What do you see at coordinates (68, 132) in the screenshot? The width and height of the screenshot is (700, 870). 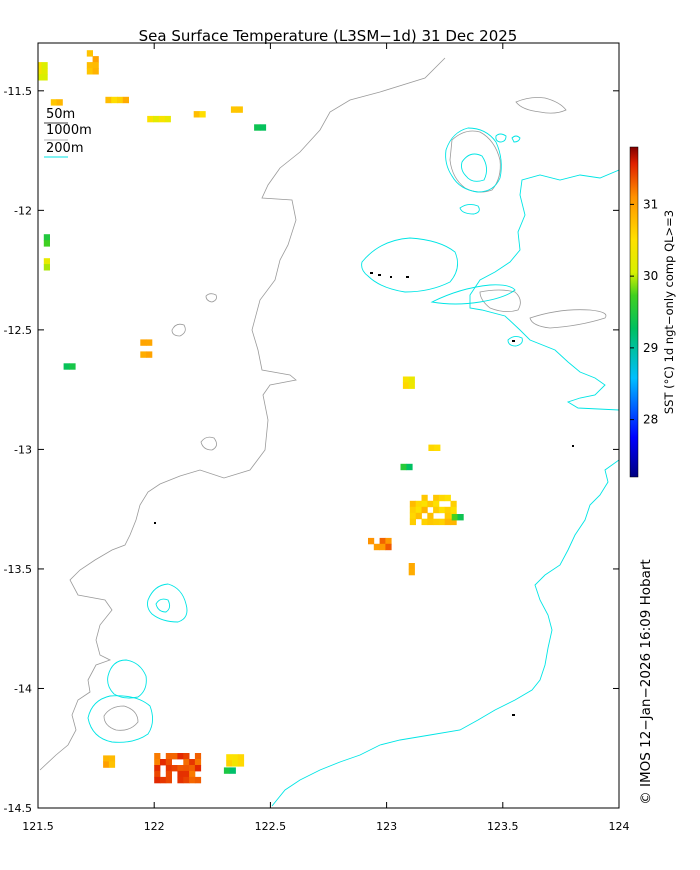 I see `depth-legend: 50m 1000m 200m` at bounding box center [68, 132].